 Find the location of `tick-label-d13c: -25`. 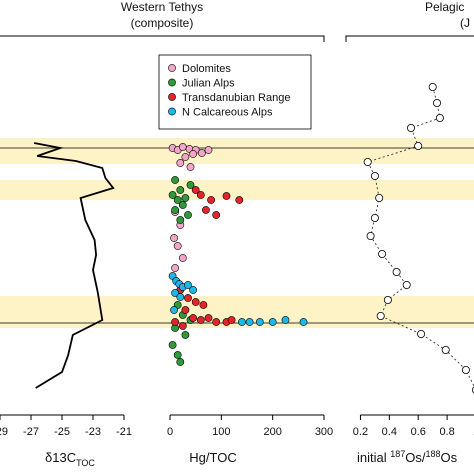

tick-label-d13c: -25 is located at coordinates (62, 432).